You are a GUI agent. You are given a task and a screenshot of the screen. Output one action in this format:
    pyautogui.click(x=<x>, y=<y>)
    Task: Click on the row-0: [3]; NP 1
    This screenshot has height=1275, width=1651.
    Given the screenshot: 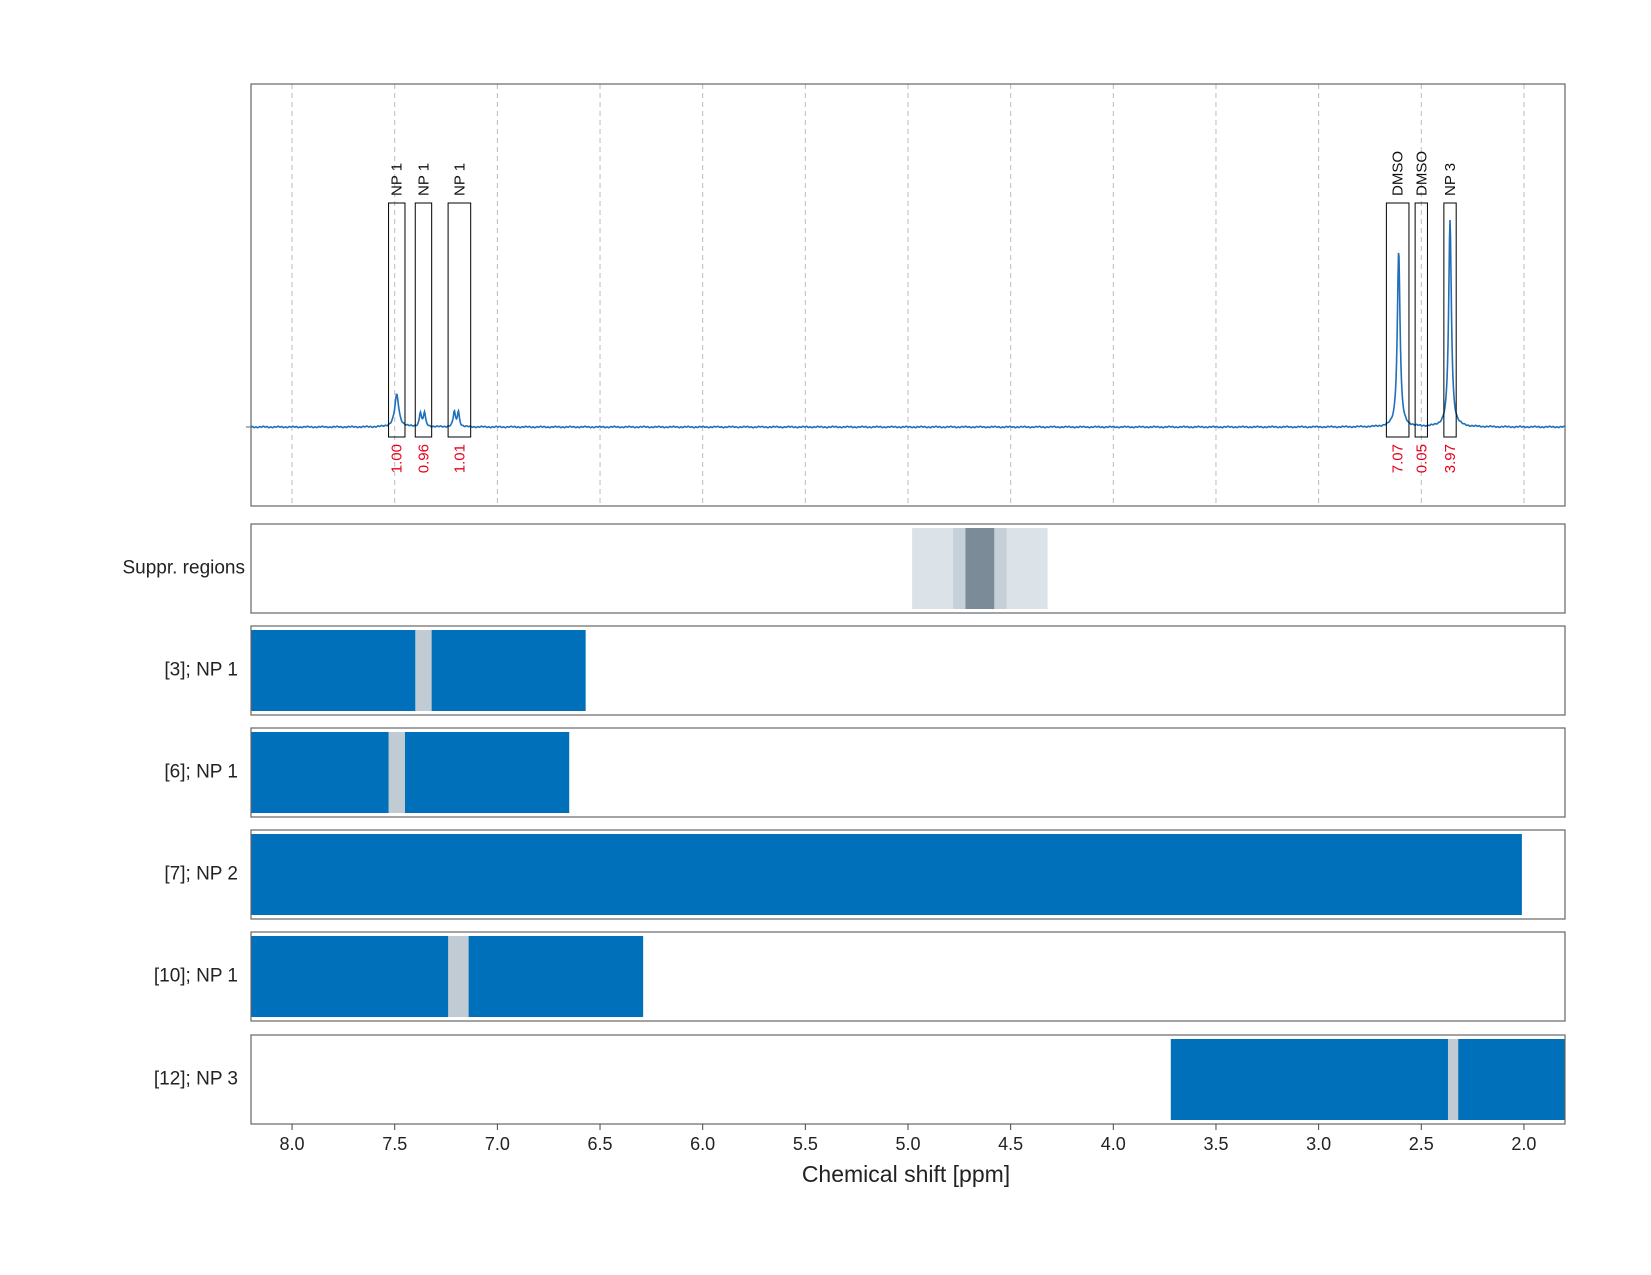 What is the action you would take?
    pyautogui.click(x=865, y=670)
    